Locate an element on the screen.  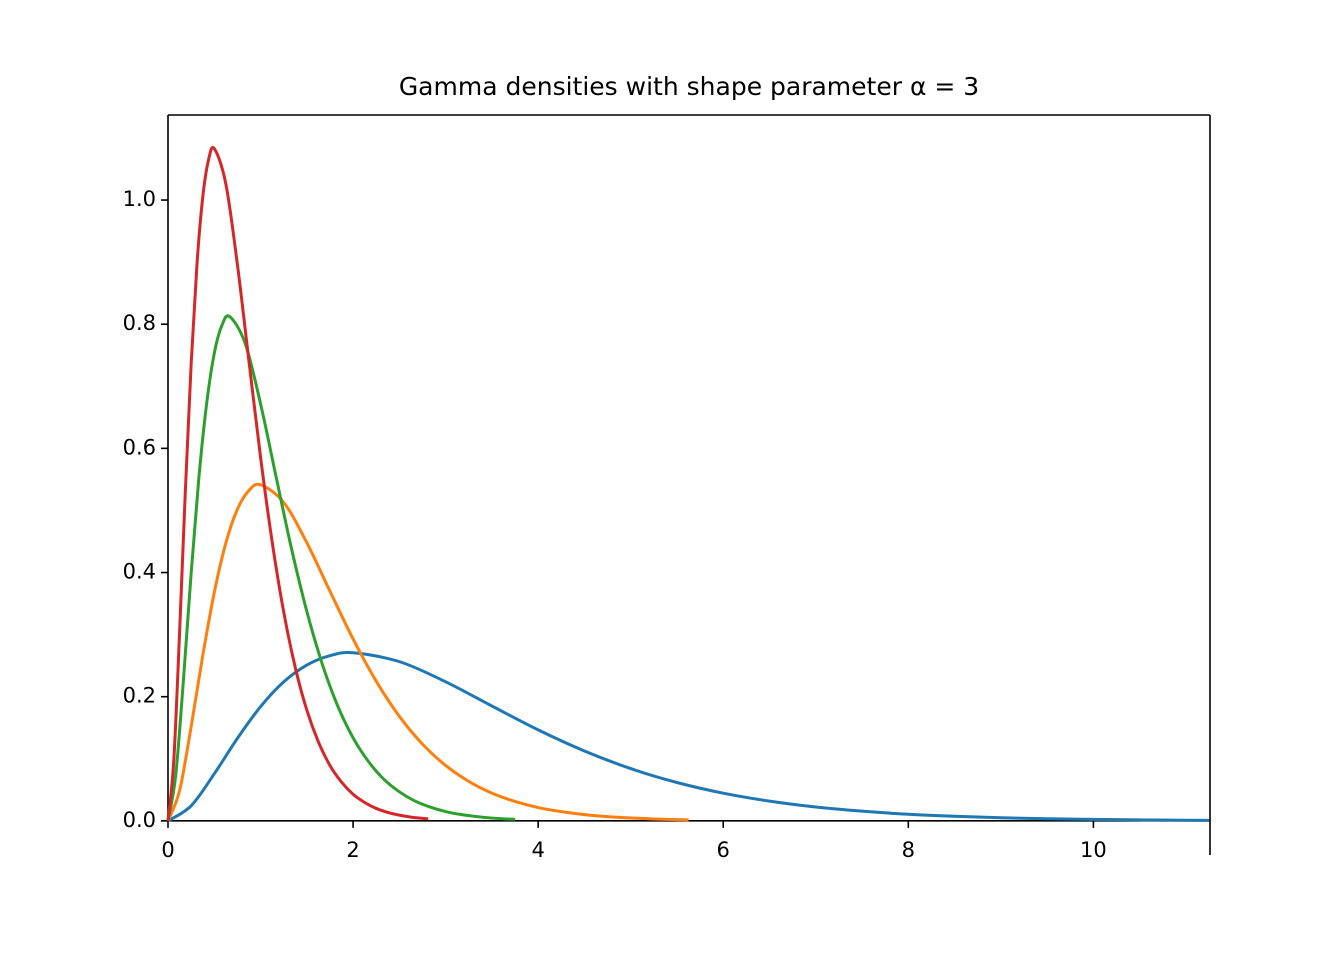
y-tick-label: 0.4 is located at coordinates (139, 572).